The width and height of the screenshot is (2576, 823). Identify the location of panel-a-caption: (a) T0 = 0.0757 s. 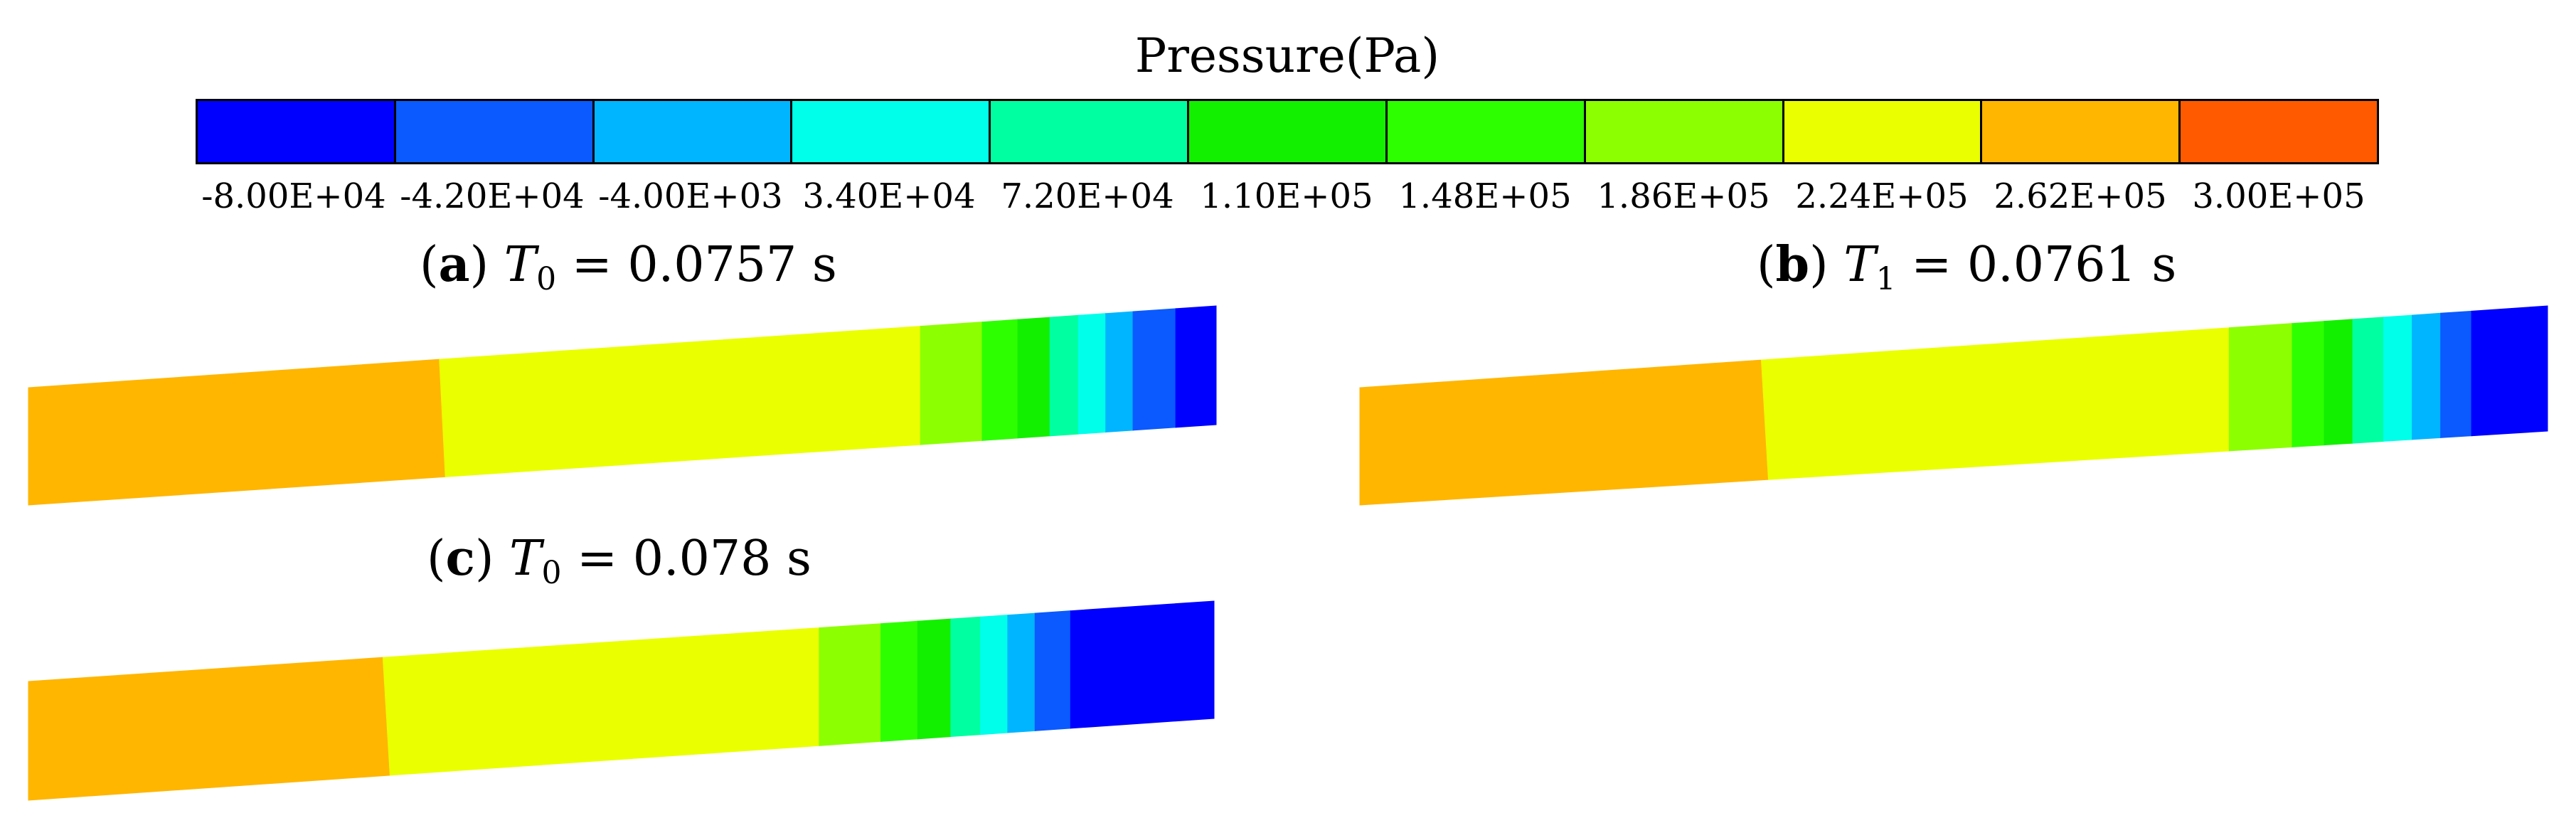
(628, 266).